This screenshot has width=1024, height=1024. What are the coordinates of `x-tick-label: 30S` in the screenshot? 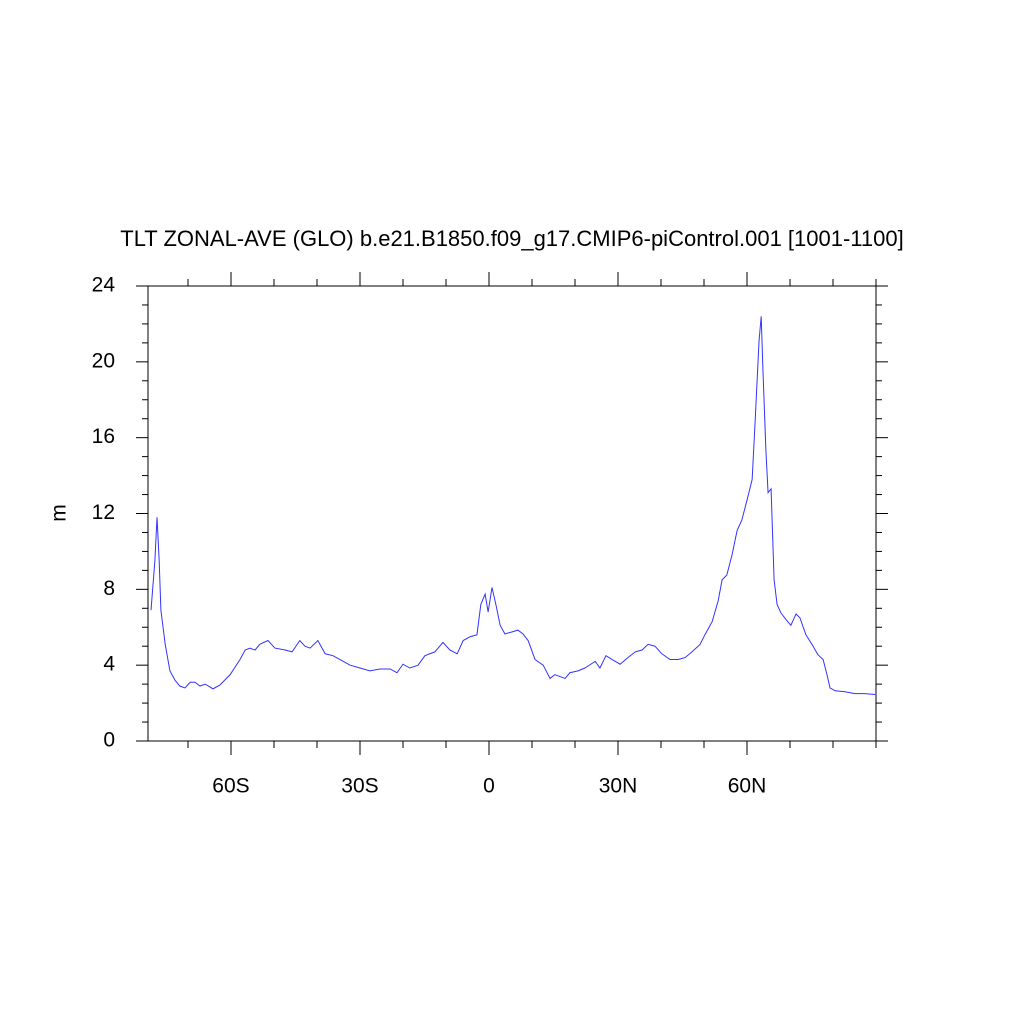 It's located at (359, 786).